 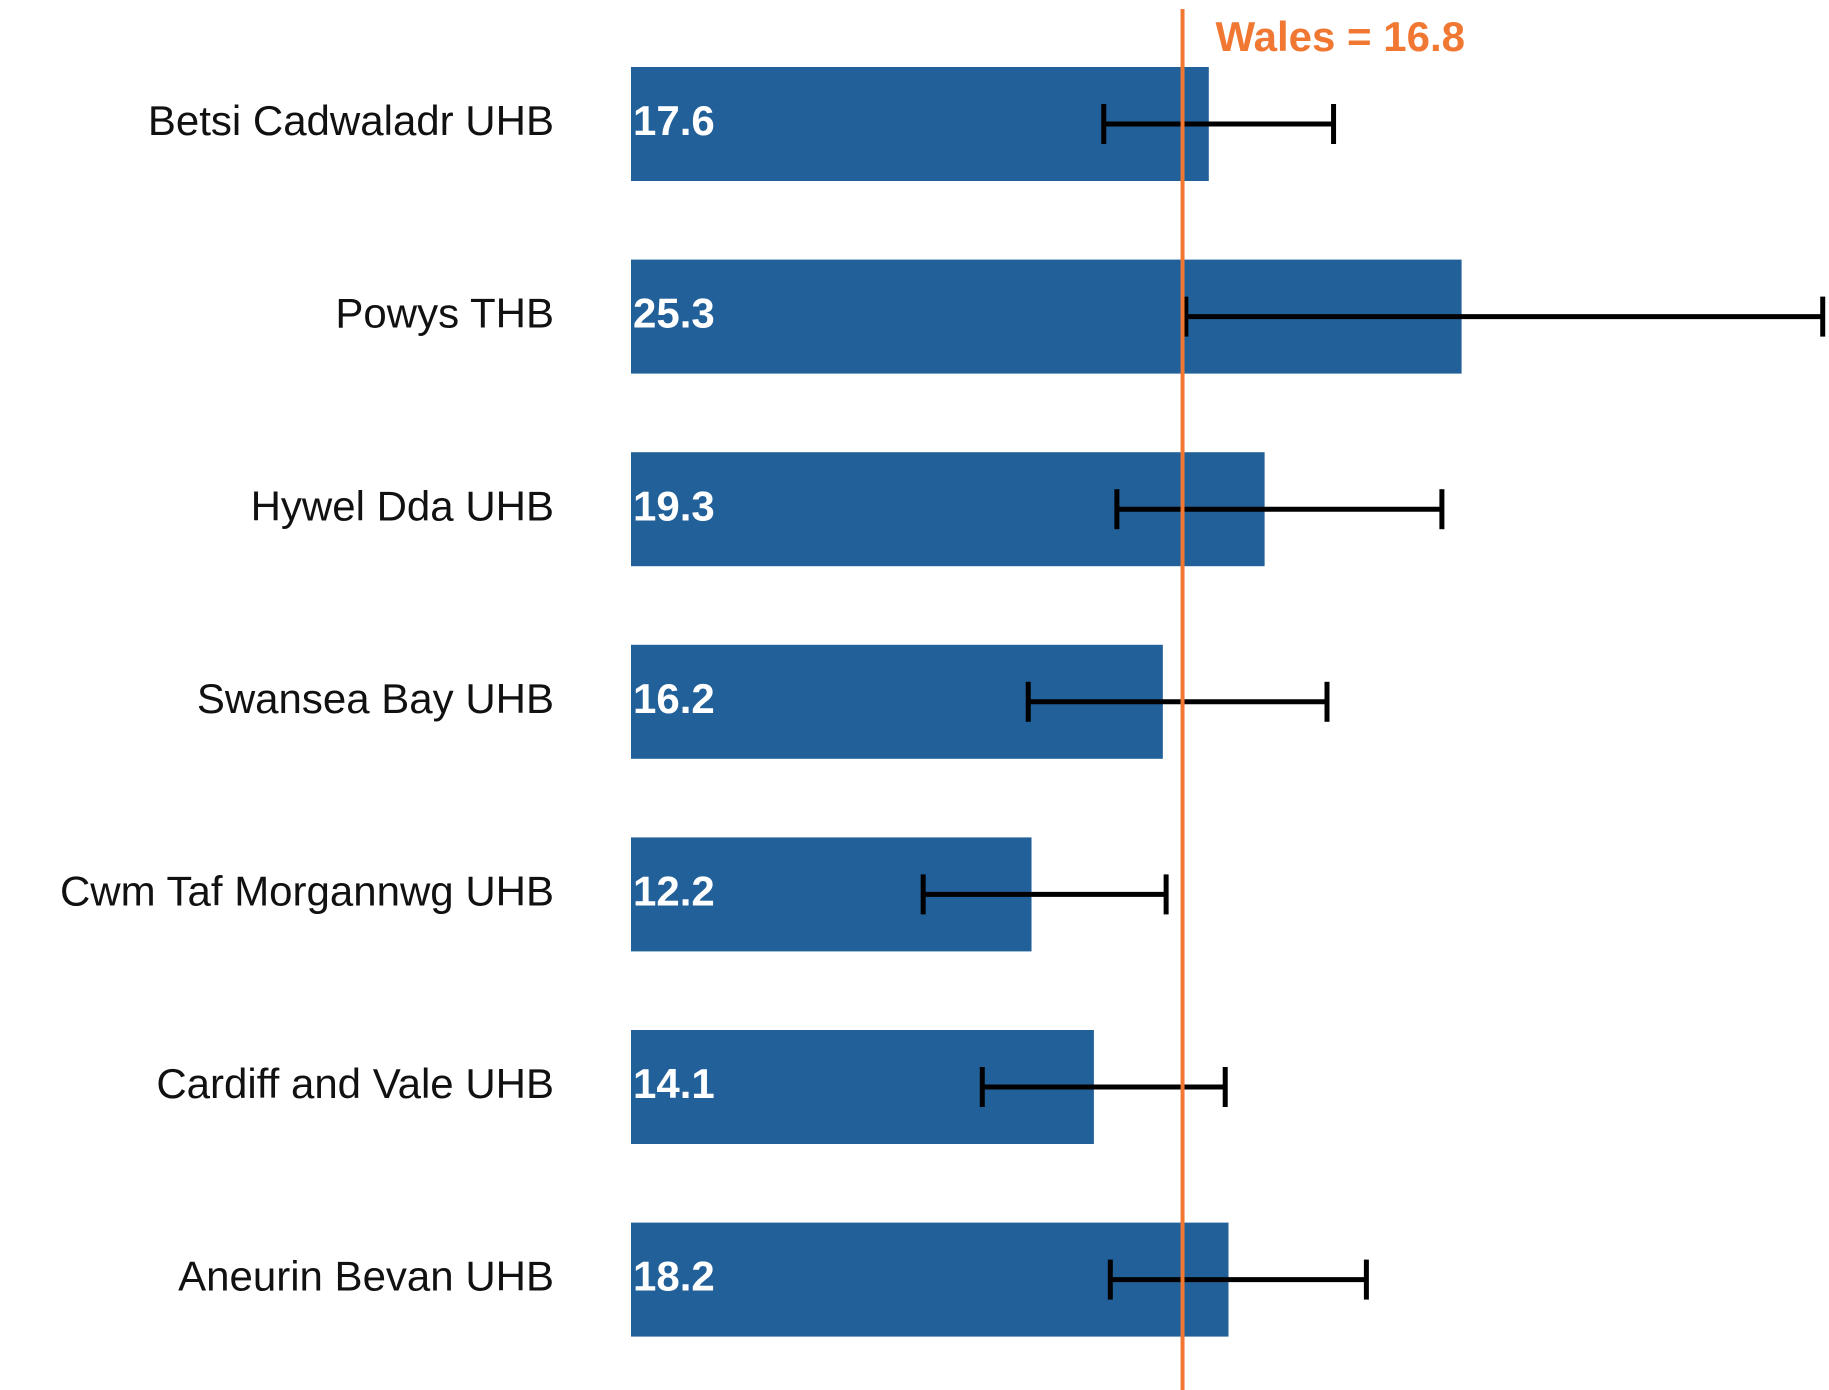 I want to click on category-label: Aneurin Bevan UHB, so click(x=366, y=1276).